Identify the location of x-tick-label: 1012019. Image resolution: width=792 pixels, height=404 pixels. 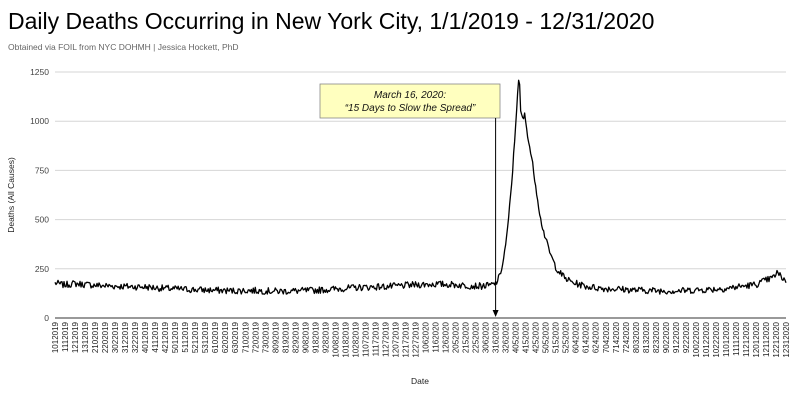
(55, 337).